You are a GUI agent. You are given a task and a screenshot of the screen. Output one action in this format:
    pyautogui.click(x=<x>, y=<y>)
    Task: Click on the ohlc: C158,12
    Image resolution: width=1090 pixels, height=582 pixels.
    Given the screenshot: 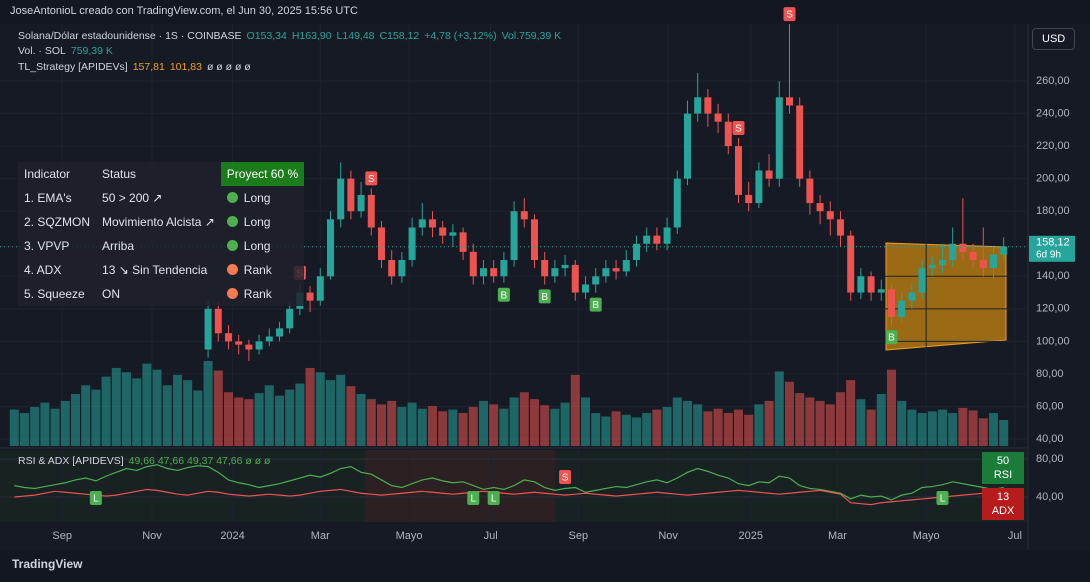 What is the action you would take?
    pyautogui.click(x=399, y=36)
    